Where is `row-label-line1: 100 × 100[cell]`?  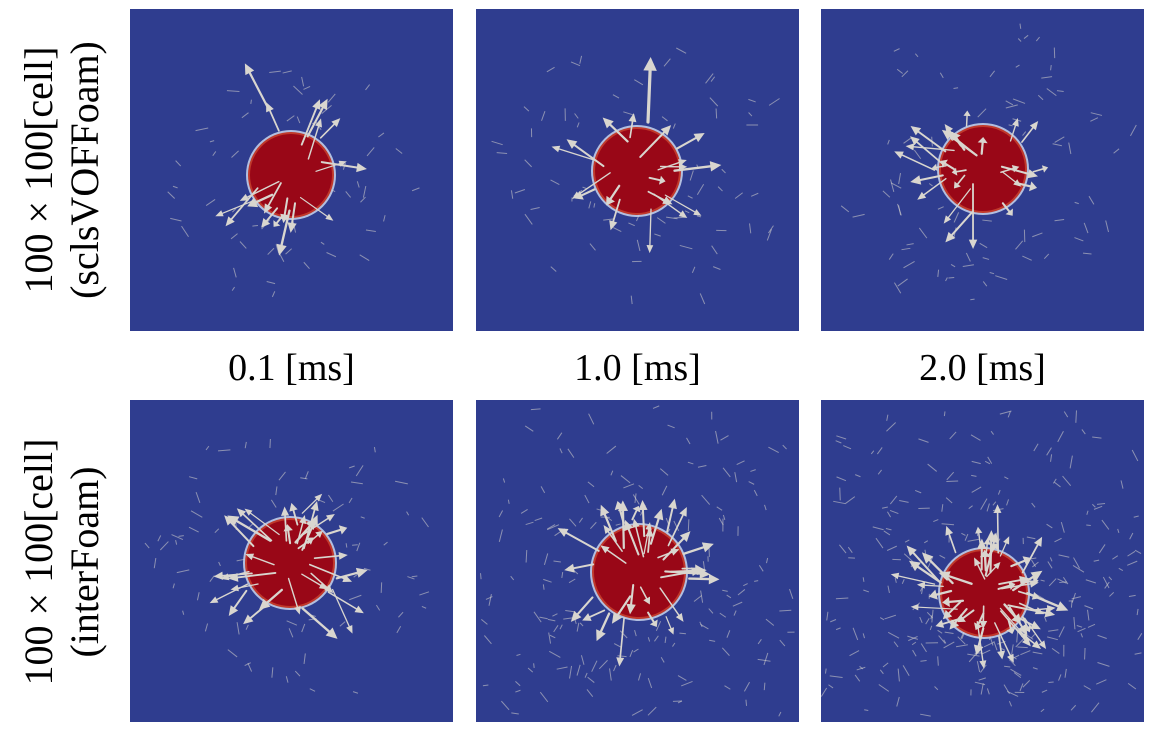
row-label-line1: 100 × 100[cell] is located at coordinates (38, 170).